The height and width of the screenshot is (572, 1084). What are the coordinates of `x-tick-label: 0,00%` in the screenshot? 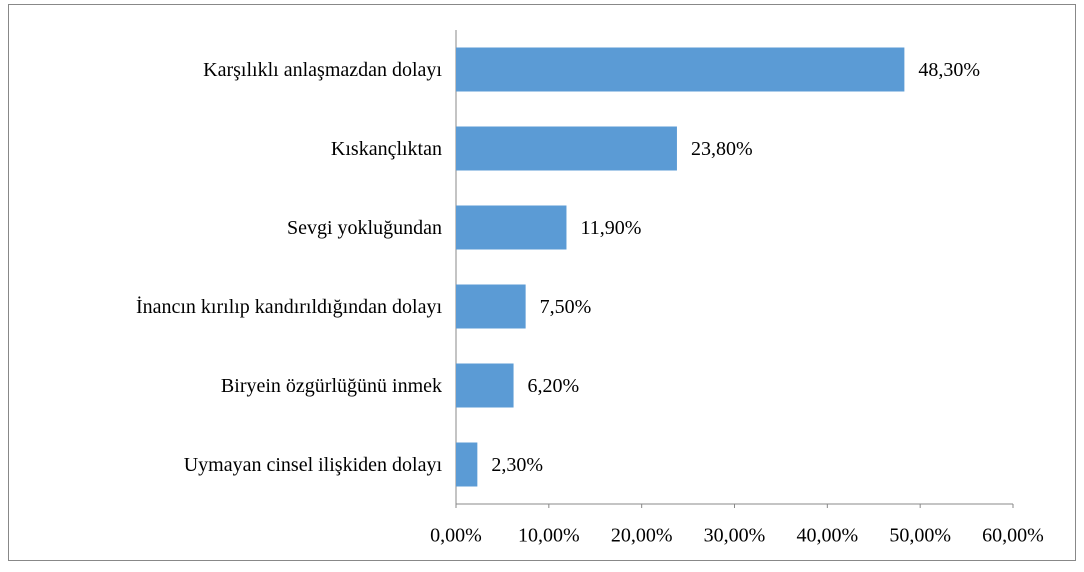 It's located at (456, 536).